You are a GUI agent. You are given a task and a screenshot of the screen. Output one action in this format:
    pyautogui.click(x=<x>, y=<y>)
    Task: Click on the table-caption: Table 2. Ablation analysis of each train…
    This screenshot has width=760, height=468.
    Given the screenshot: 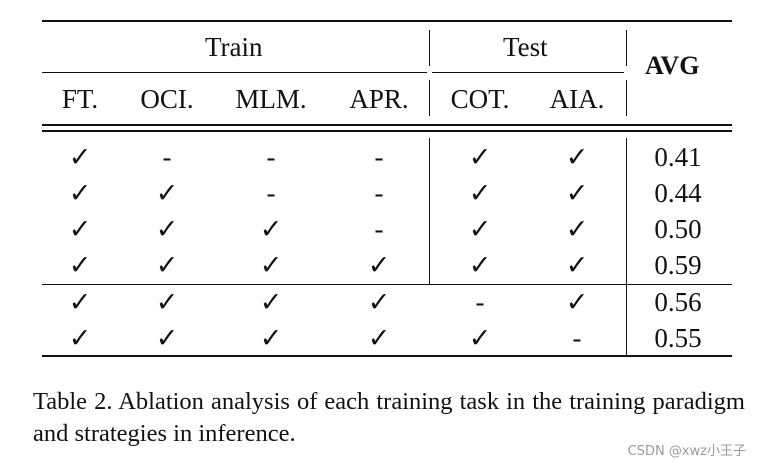 What is the action you would take?
    pyautogui.click(x=389, y=417)
    